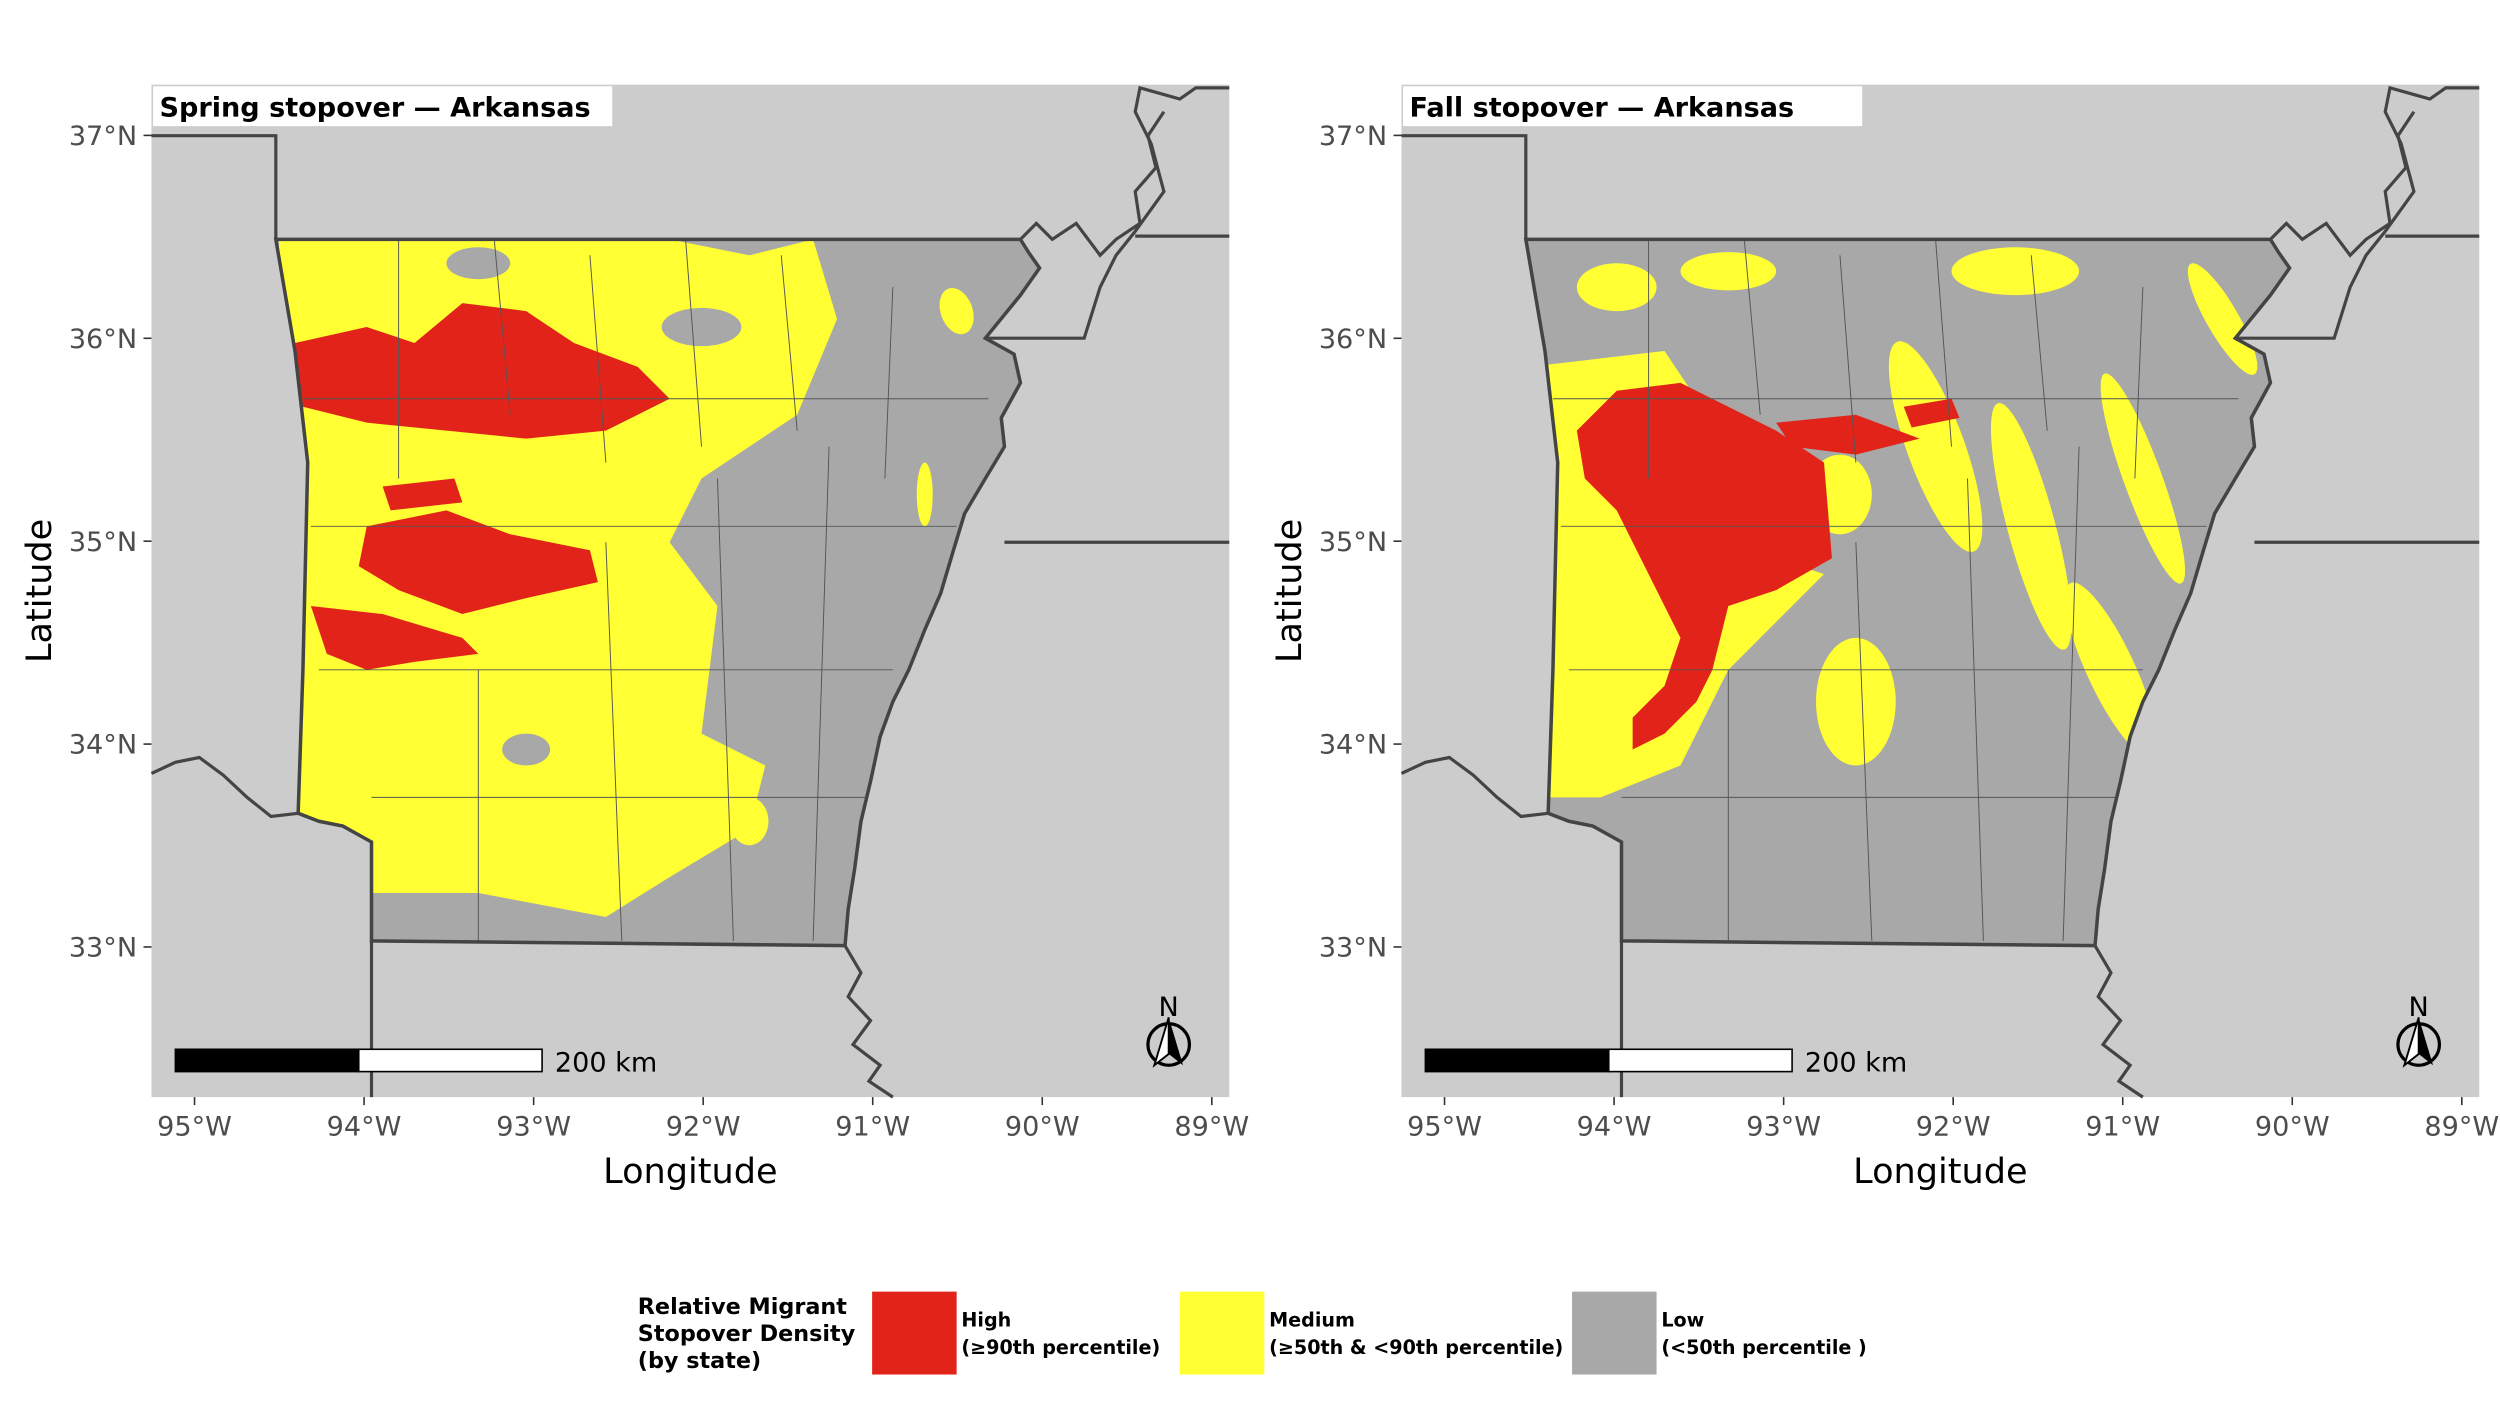  I want to click on legend-label: (≥90th percentile), so click(1060, 1347).